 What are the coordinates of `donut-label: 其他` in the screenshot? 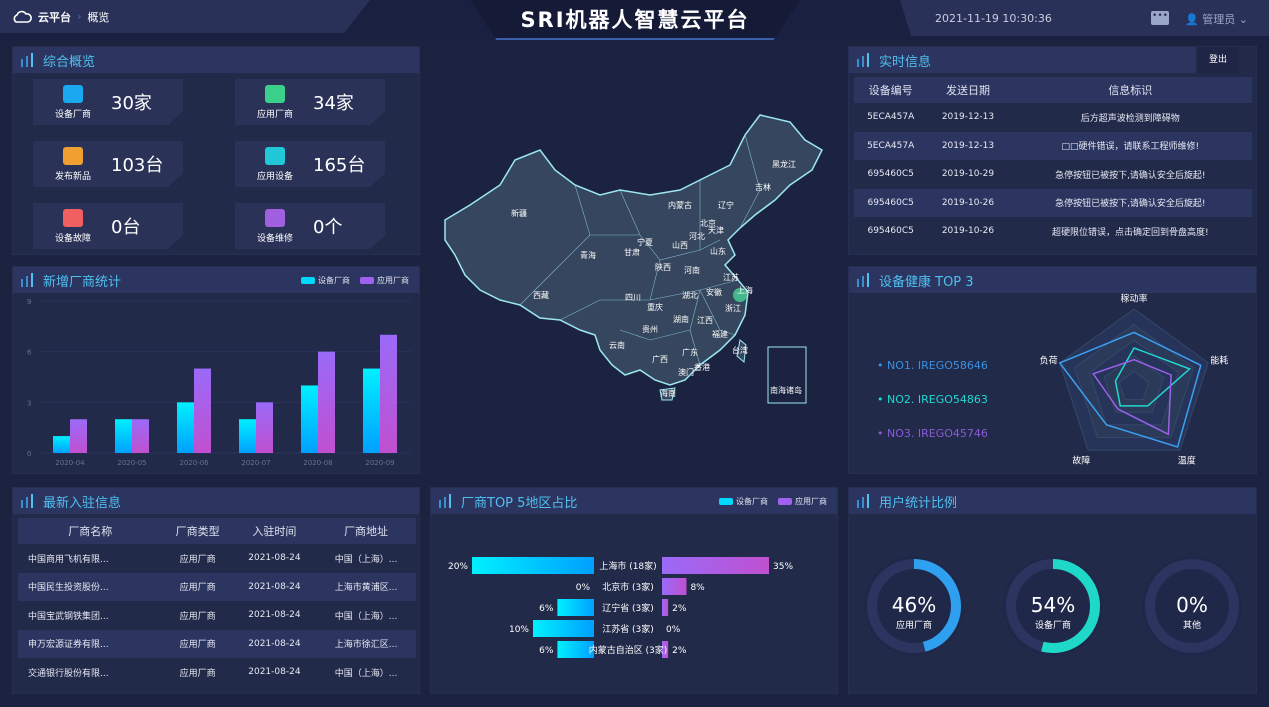 It's located at (1192, 625).